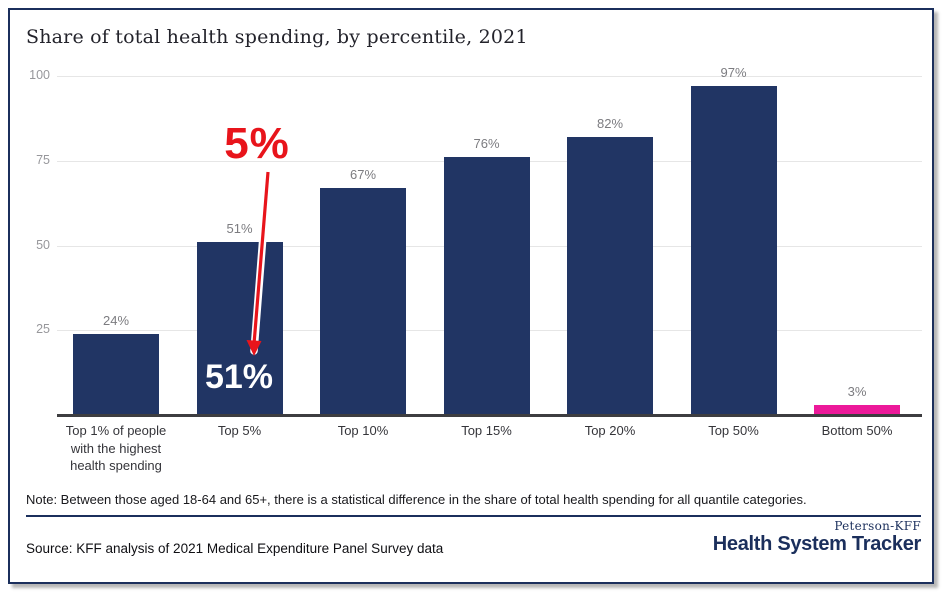  I want to click on y-tick-label: 75, so click(43, 159).